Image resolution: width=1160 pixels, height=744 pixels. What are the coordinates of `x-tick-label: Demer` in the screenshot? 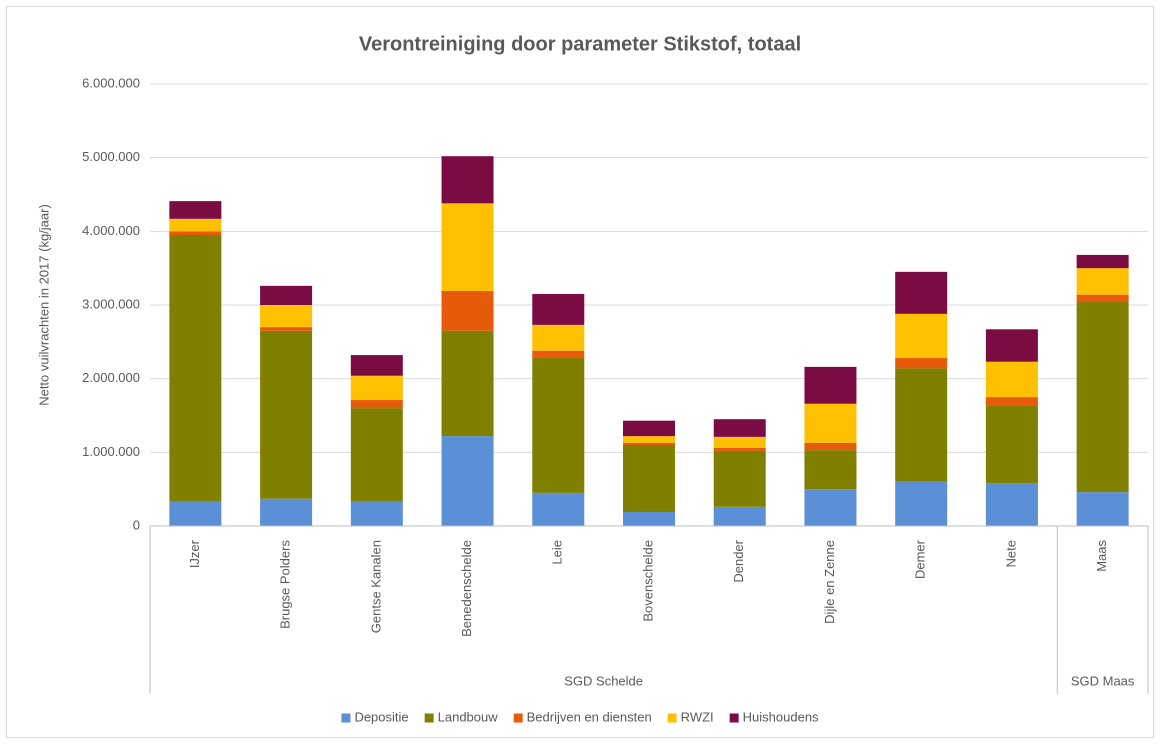 It's located at (920, 559).